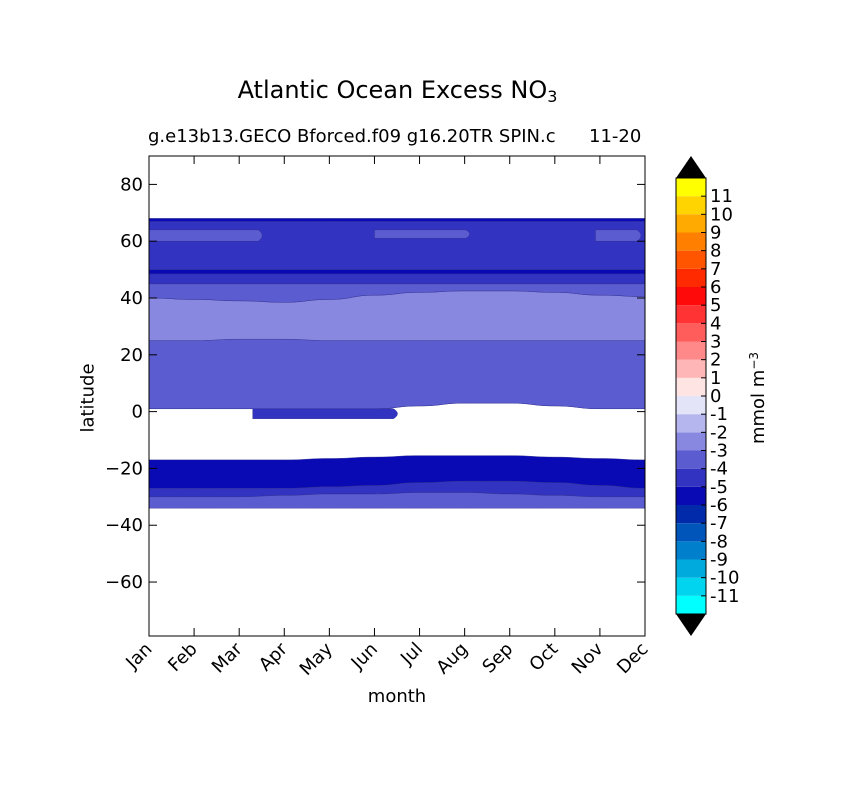  What do you see at coordinates (719, 451) in the screenshot?
I see `colorbar-tick-label-8: -3` at bounding box center [719, 451].